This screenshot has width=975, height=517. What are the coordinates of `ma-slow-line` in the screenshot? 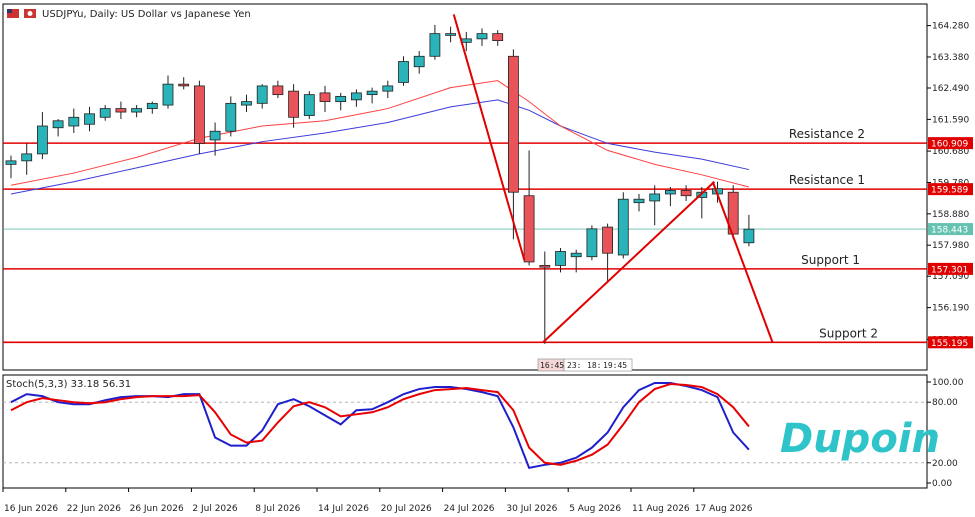 It's located at (380, 147).